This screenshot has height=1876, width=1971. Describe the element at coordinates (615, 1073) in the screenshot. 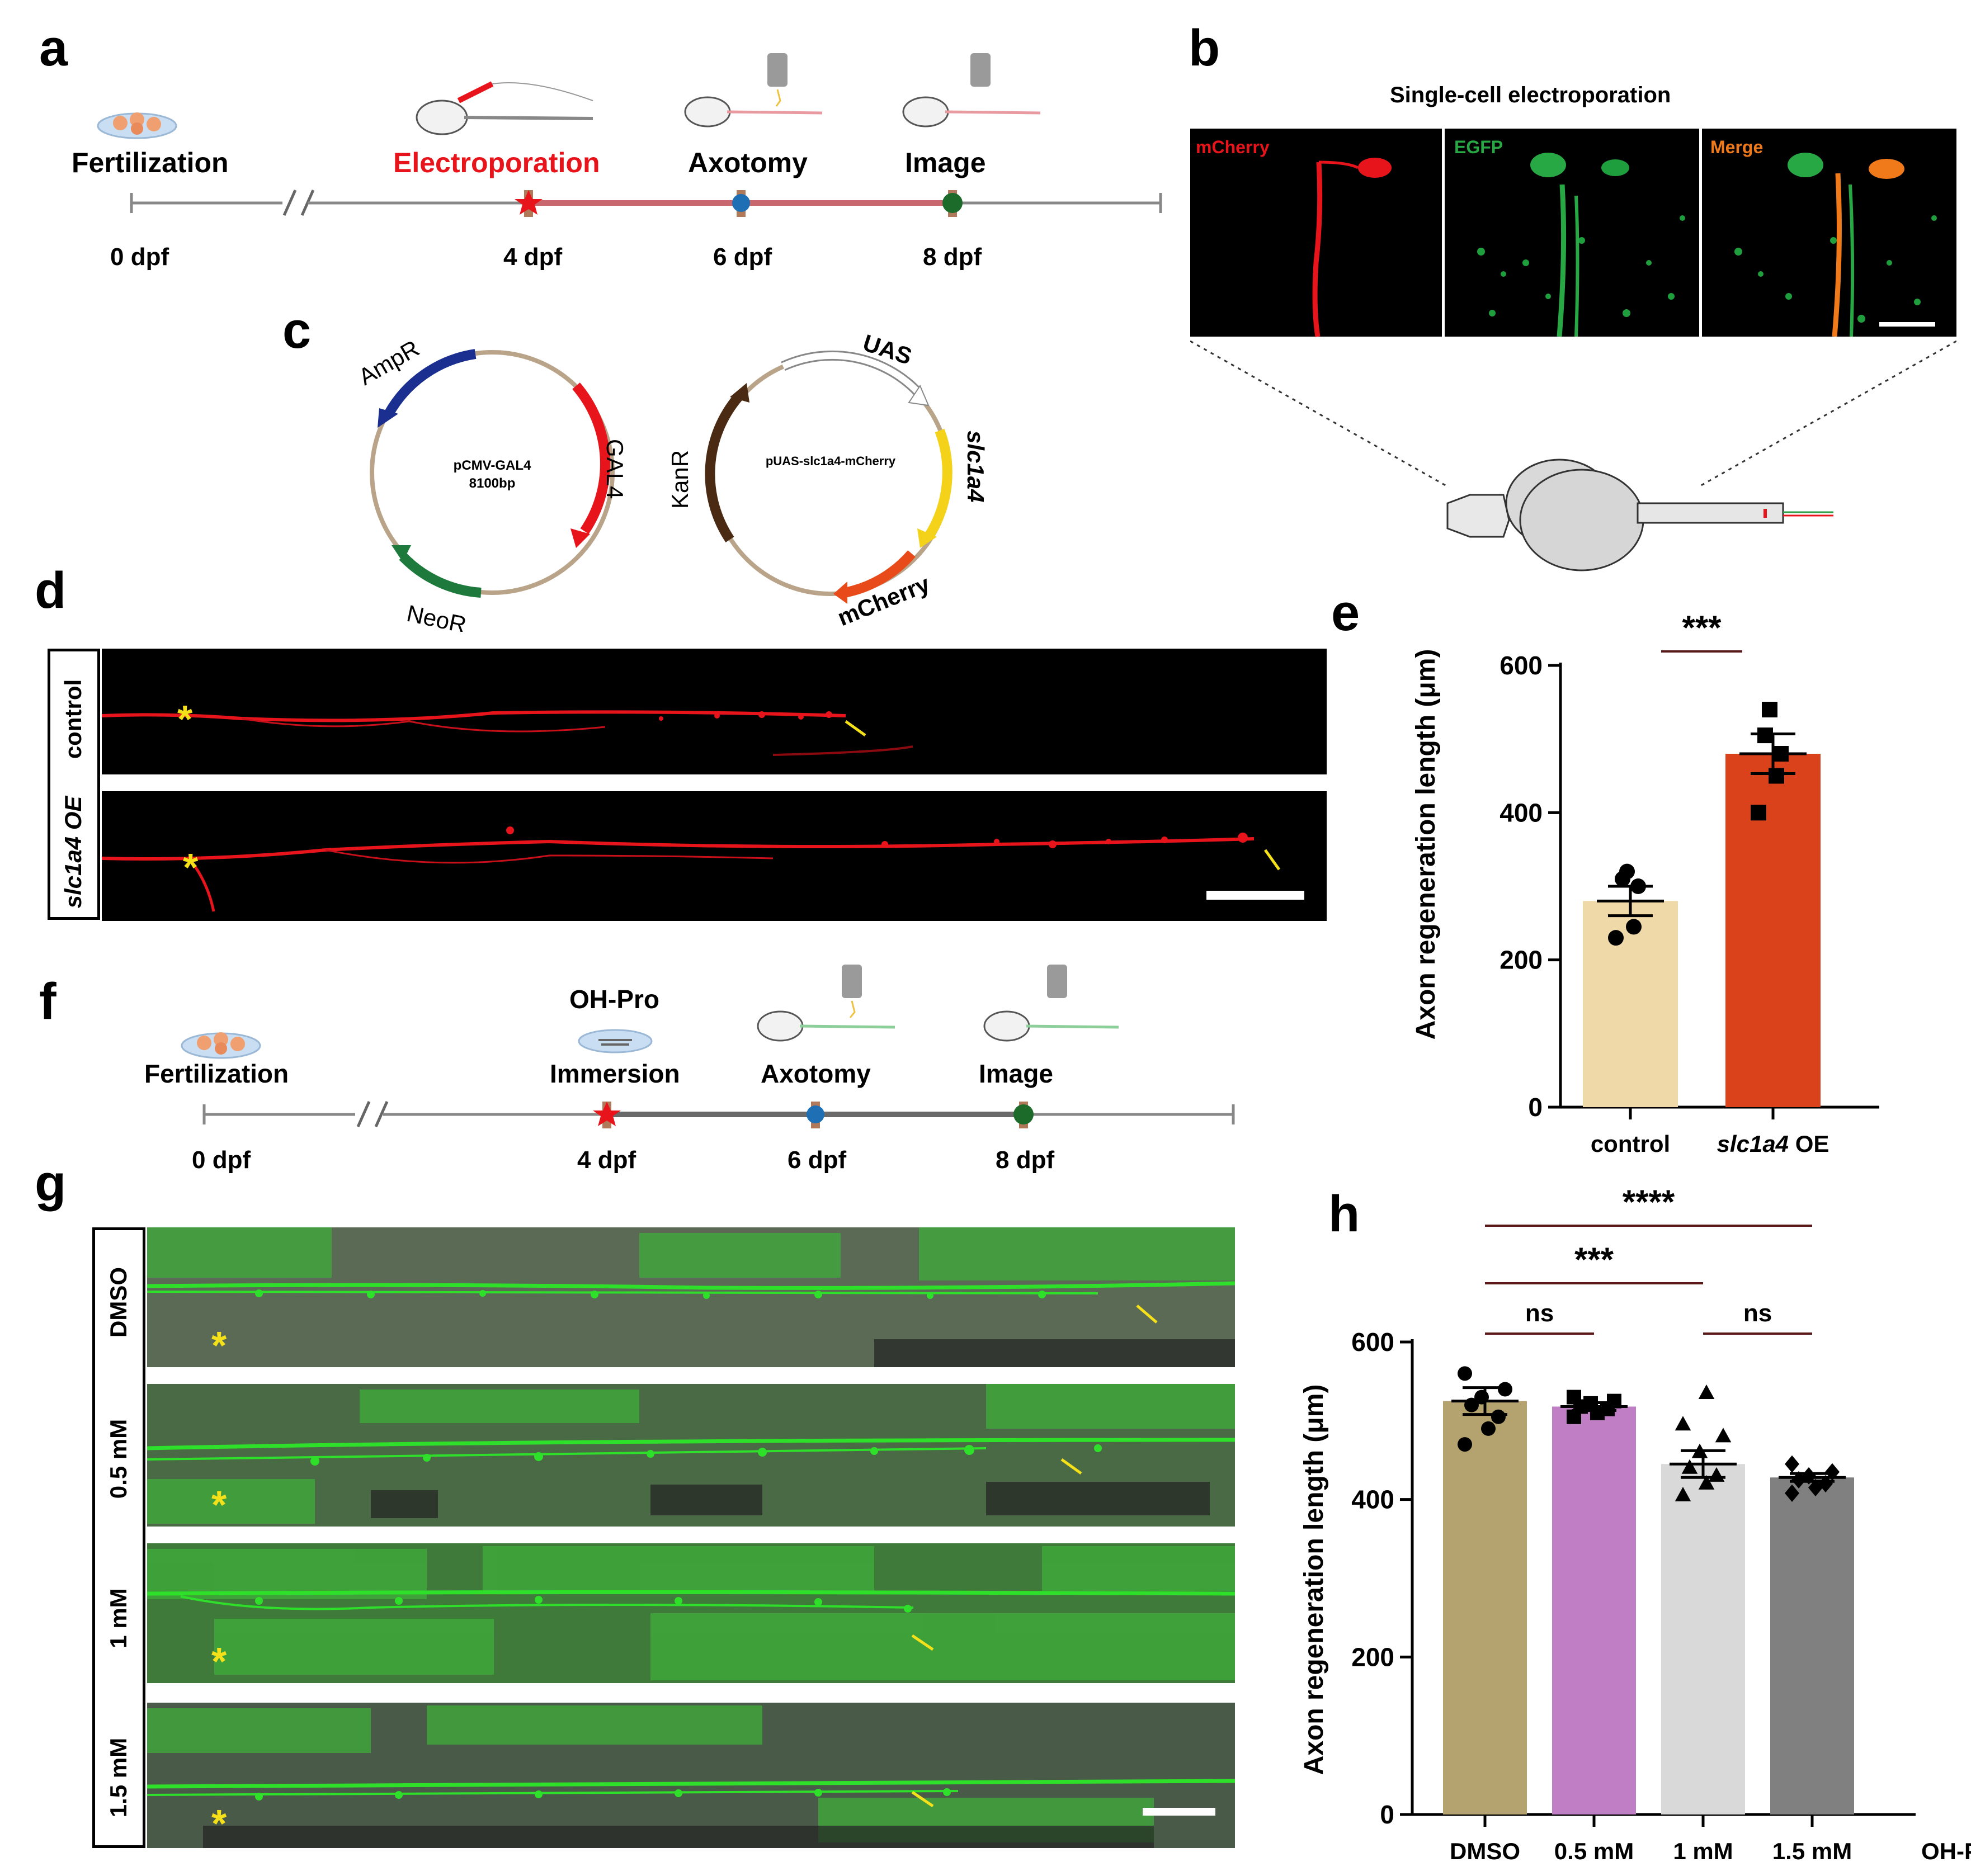

I see `stage-immersion: Immersion` at that location.